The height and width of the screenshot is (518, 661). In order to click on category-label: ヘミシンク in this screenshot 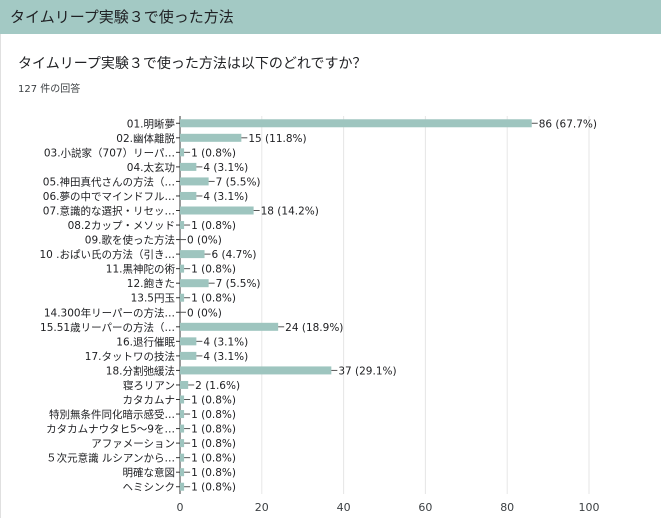, I will do `click(149, 488)`.